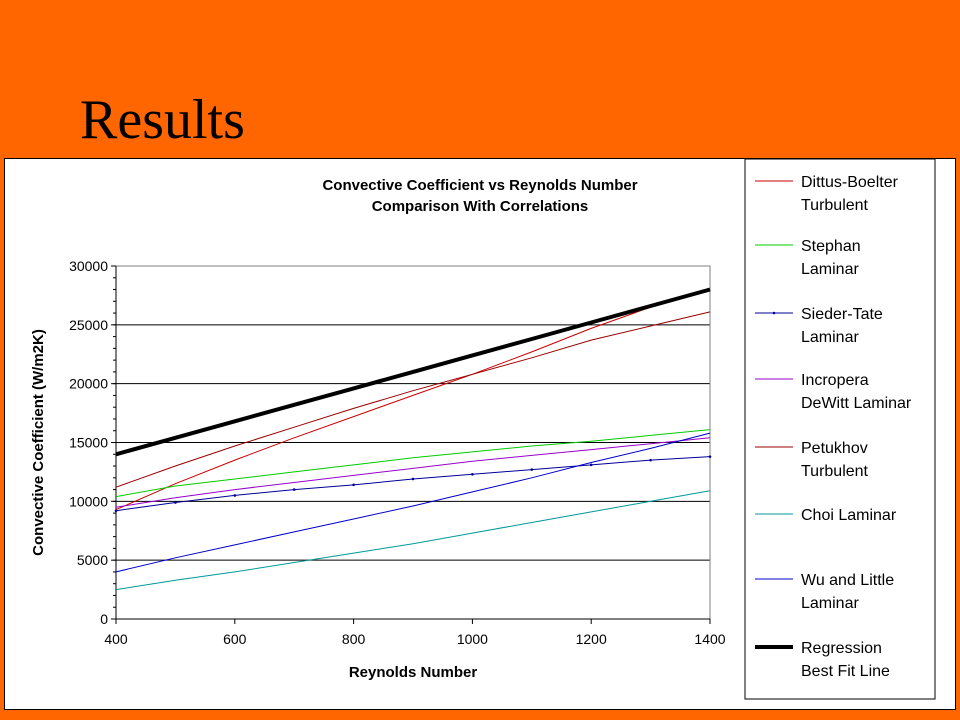 The height and width of the screenshot is (720, 960). What do you see at coordinates (709, 639) in the screenshot?
I see `x-tick-label: 1400` at bounding box center [709, 639].